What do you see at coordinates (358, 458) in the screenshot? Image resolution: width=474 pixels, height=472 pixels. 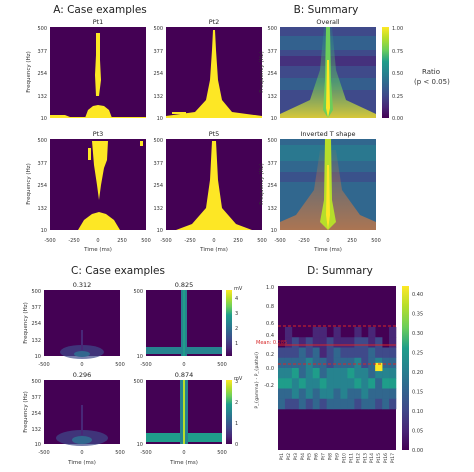 I see `x-tick-label: Pt12` at bounding box center [358, 458].